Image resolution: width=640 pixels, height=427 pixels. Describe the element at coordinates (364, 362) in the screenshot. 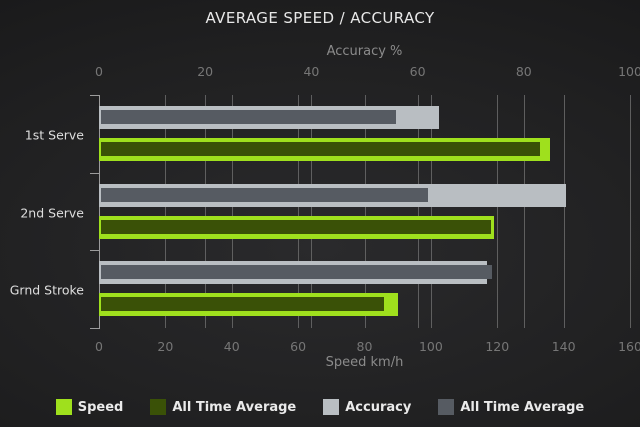

I see `bottom-axis-title: Speed km/h` at that location.